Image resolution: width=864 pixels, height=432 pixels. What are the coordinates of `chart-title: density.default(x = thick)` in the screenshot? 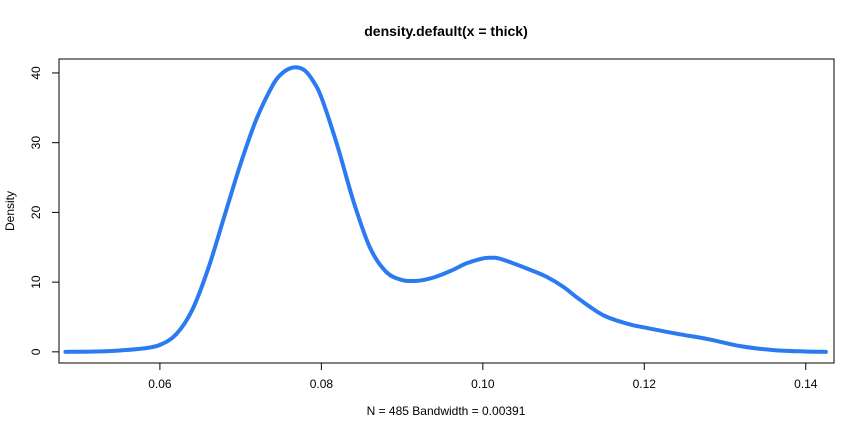 It's located at (446, 31).